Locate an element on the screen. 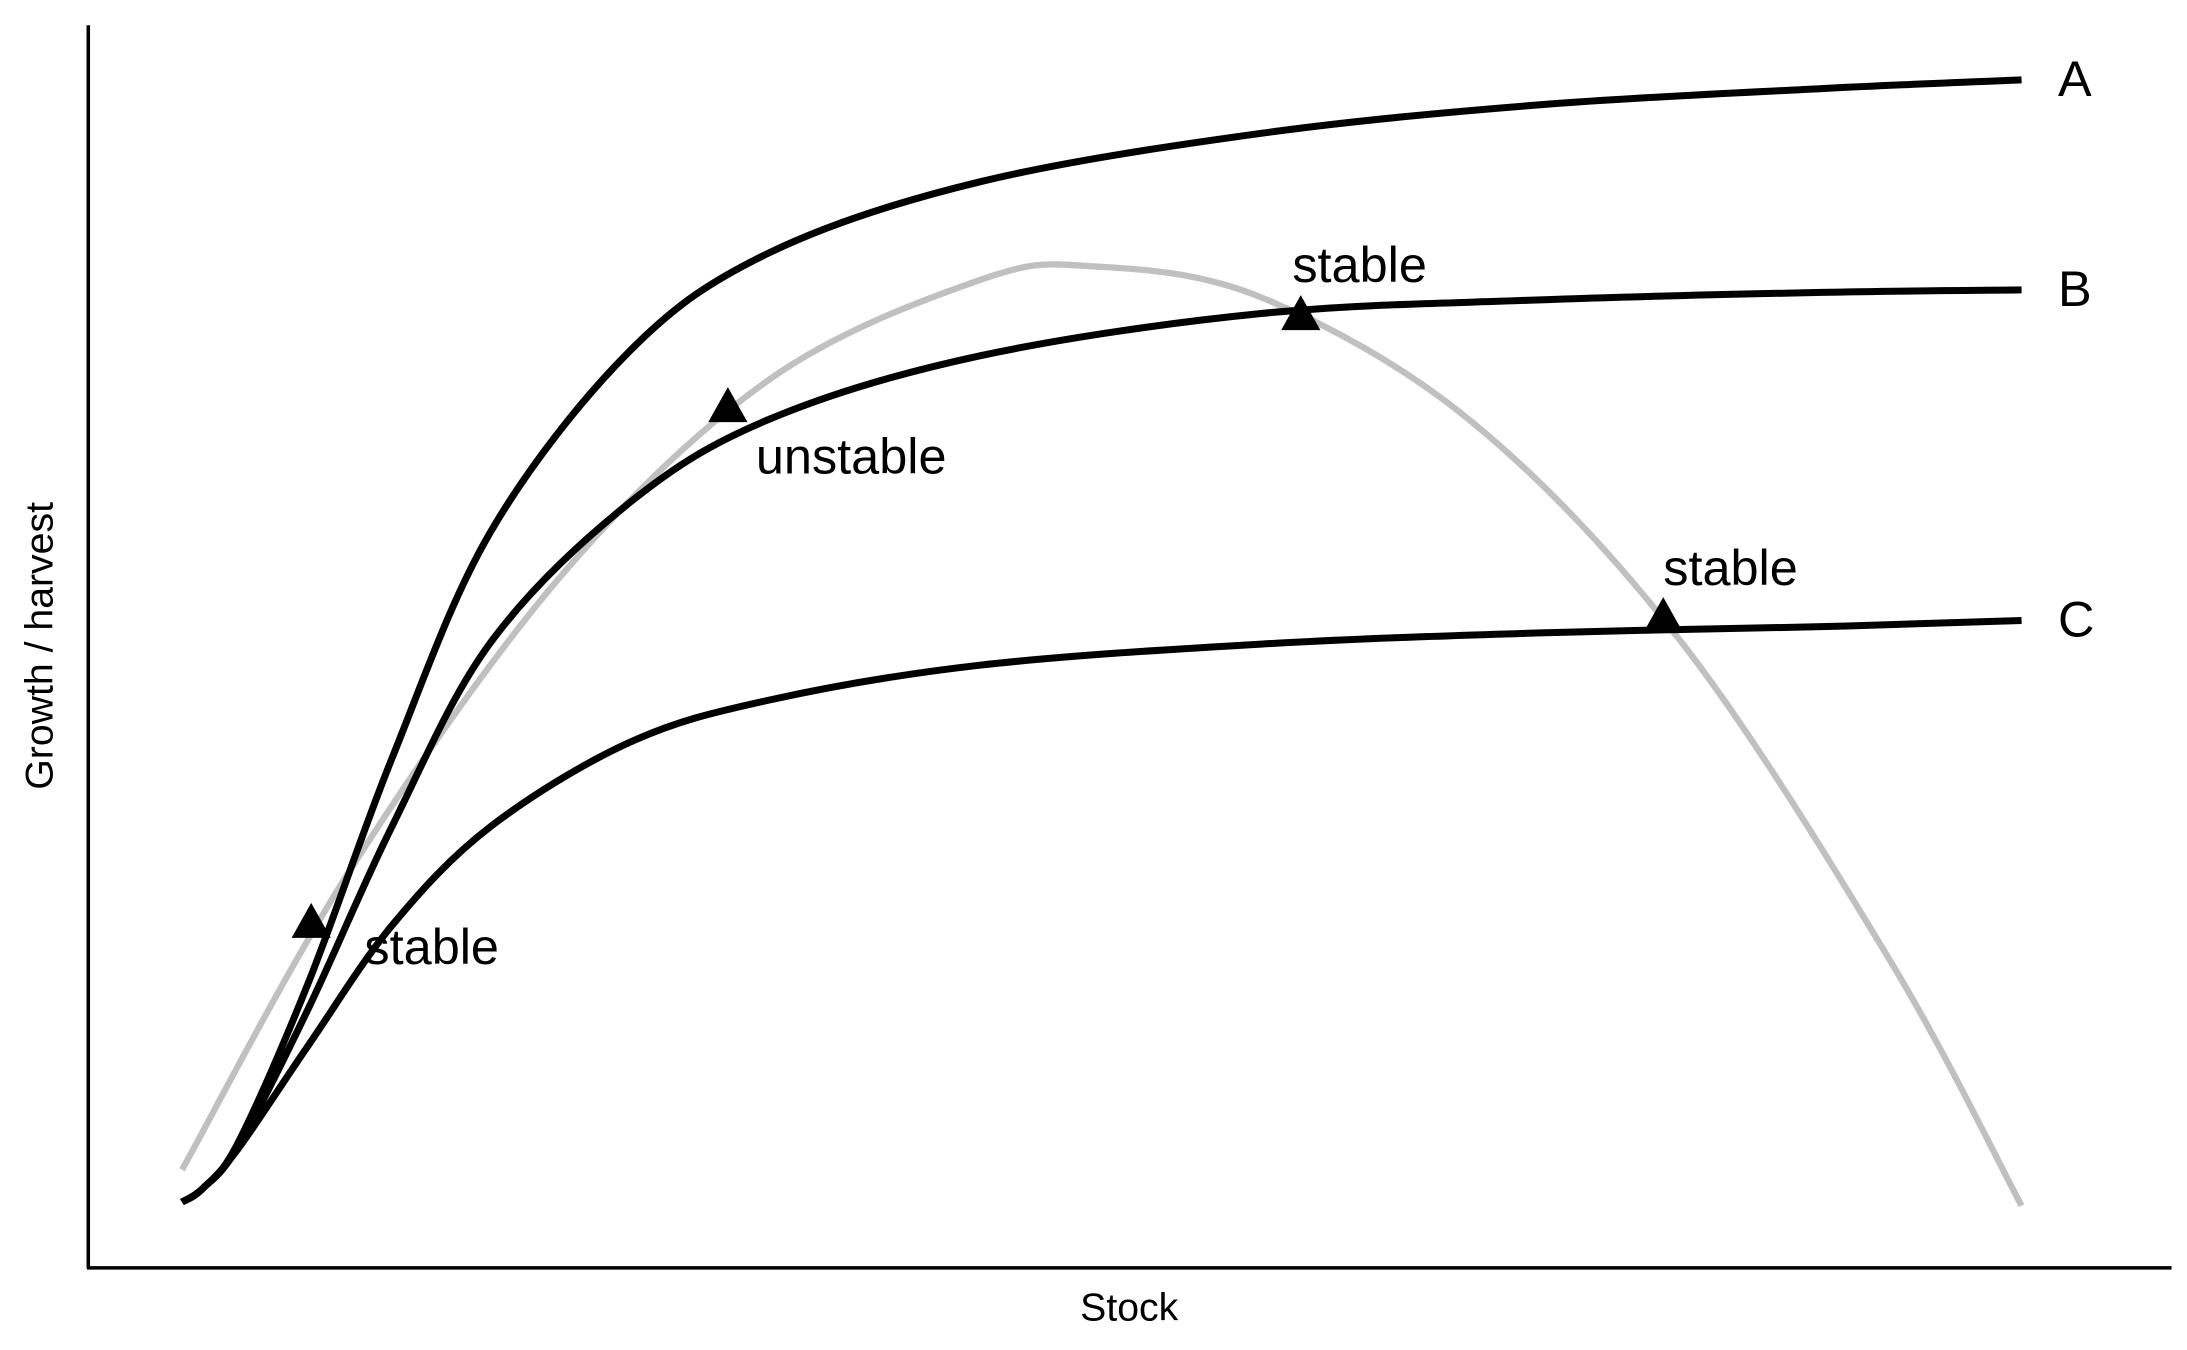 The height and width of the screenshot is (1350, 2187). series-label: A is located at coordinates (2075, 78).